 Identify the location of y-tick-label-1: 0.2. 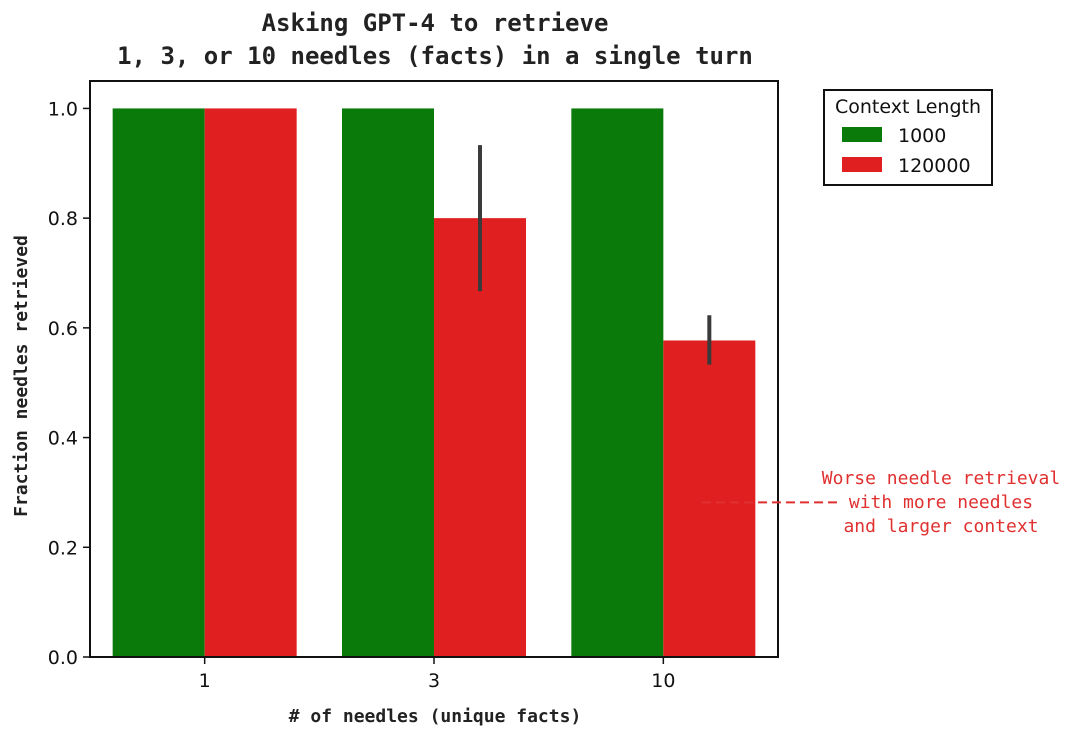
(63, 548).